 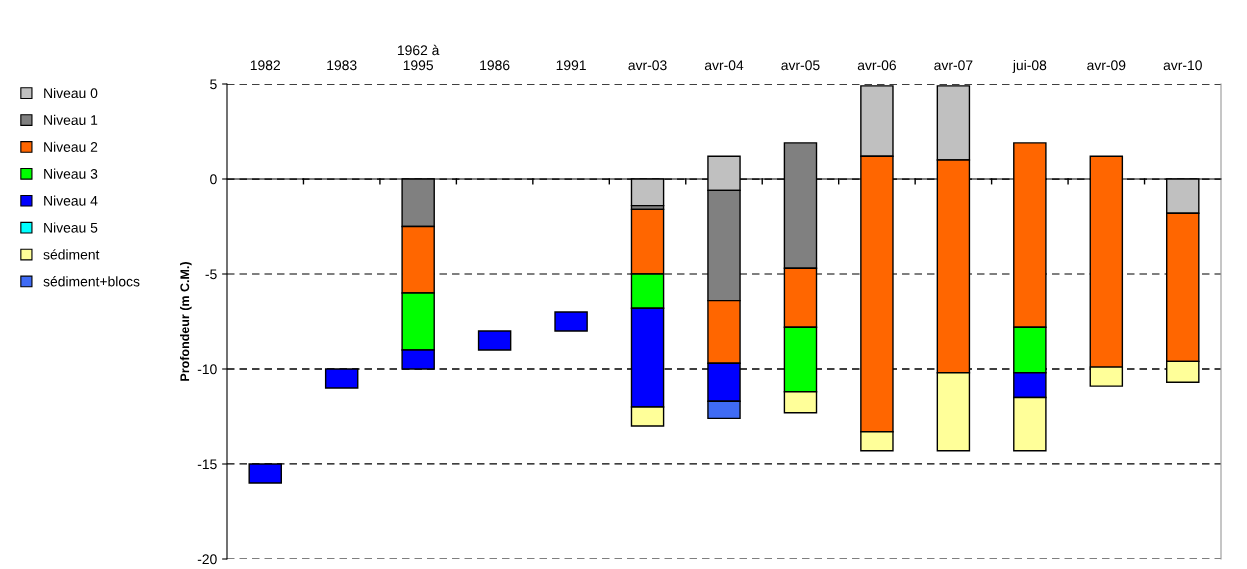 What do you see at coordinates (207, 464) in the screenshot?
I see `y-tick-label: -15` at bounding box center [207, 464].